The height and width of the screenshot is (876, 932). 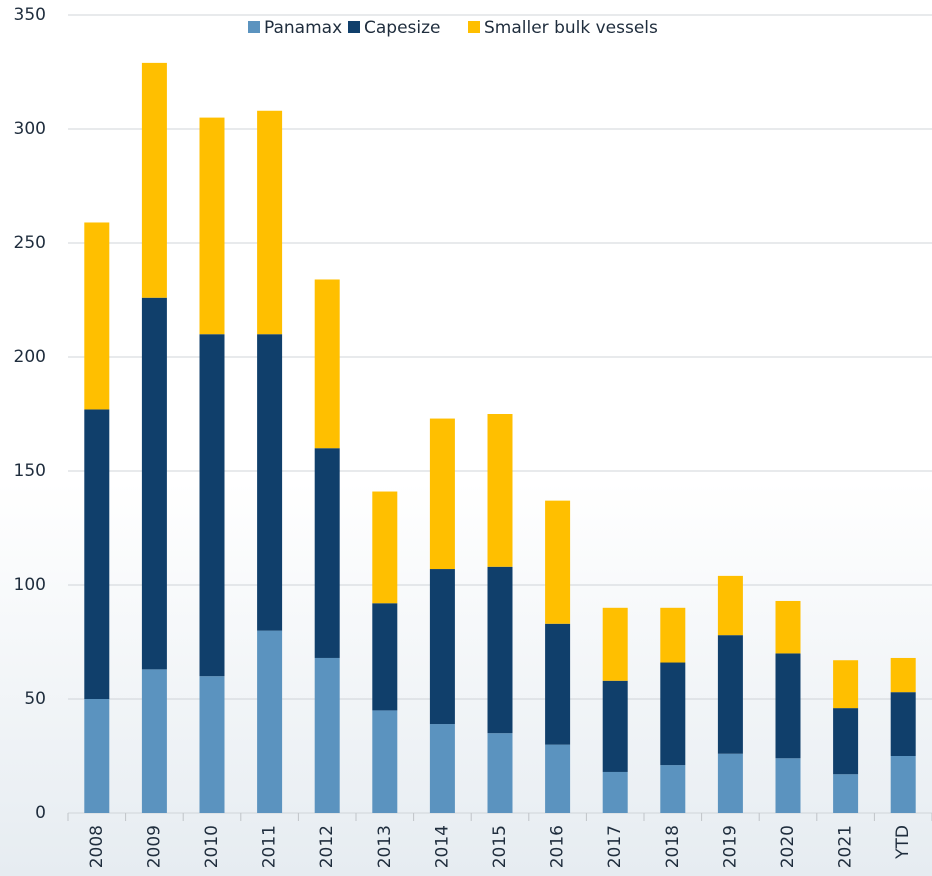 I want to click on y-tick-label: 350, so click(x=30, y=15).